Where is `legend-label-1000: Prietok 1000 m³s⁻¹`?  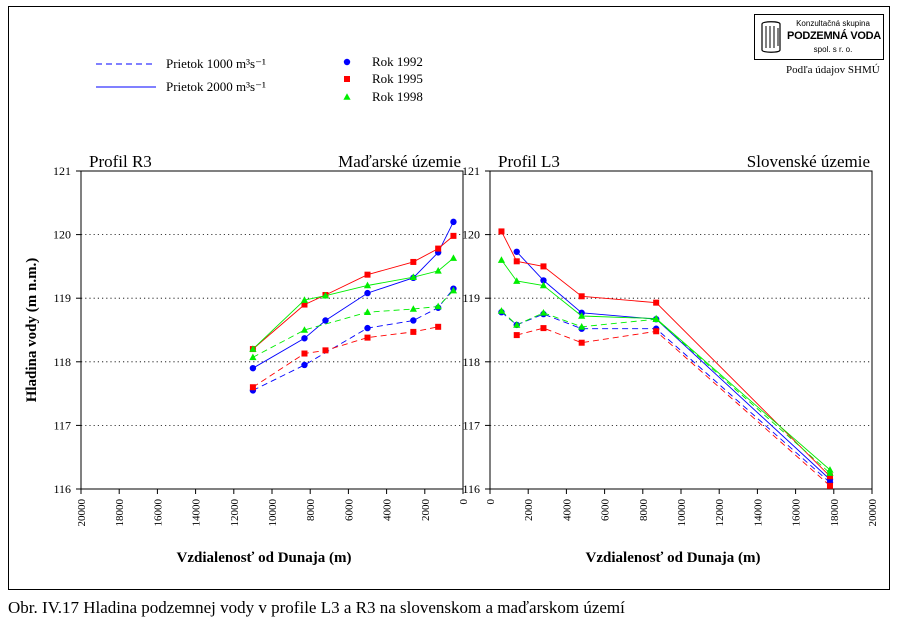 legend-label-1000: Prietok 1000 m³s⁻¹ is located at coordinates (216, 63).